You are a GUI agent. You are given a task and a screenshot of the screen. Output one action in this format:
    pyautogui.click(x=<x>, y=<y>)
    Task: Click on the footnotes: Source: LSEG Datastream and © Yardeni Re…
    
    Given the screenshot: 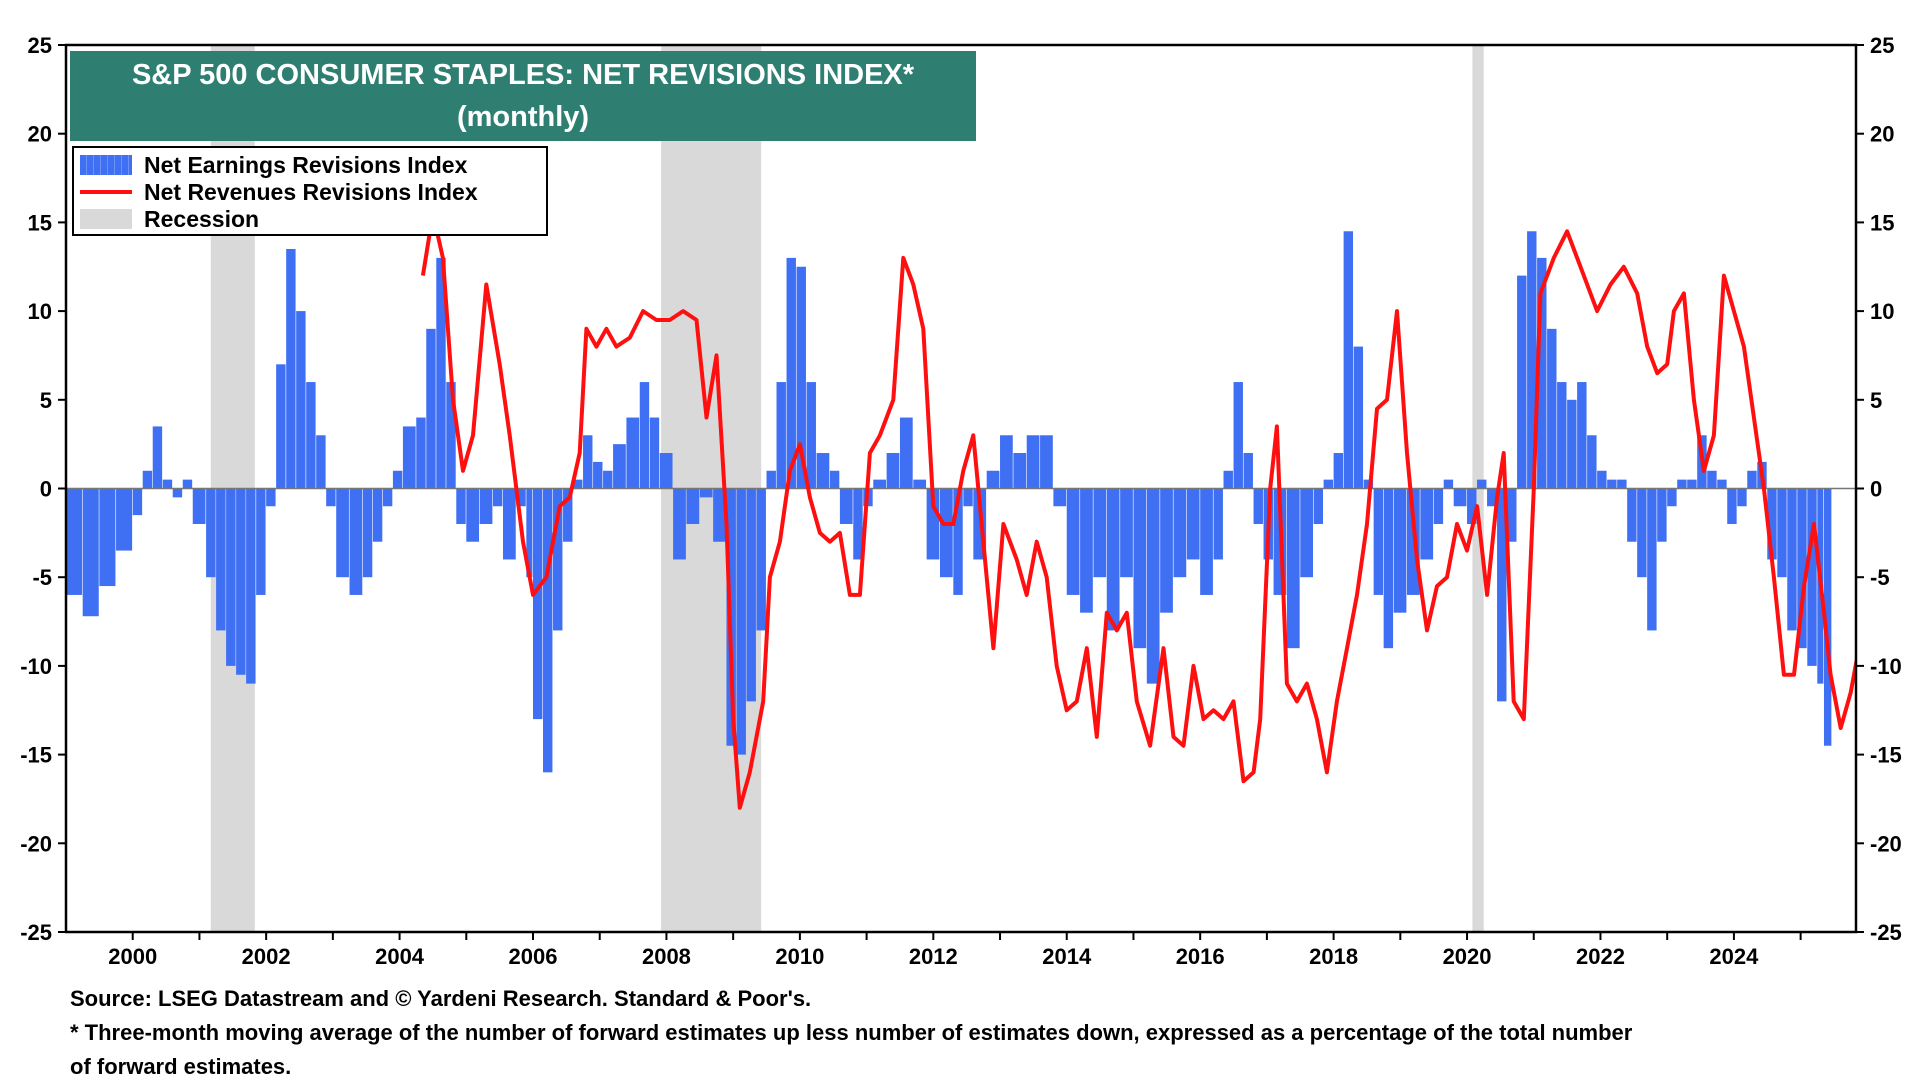 What is the action you would take?
    pyautogui.click(x=851, y=1033)
    